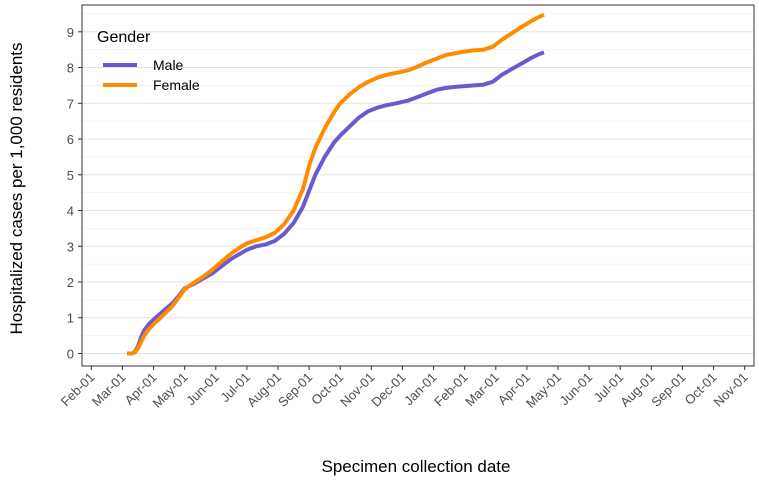  Describe the element at coordinates (70, 353) in the screenshot. I see `y-tick-label: 0` at that location.